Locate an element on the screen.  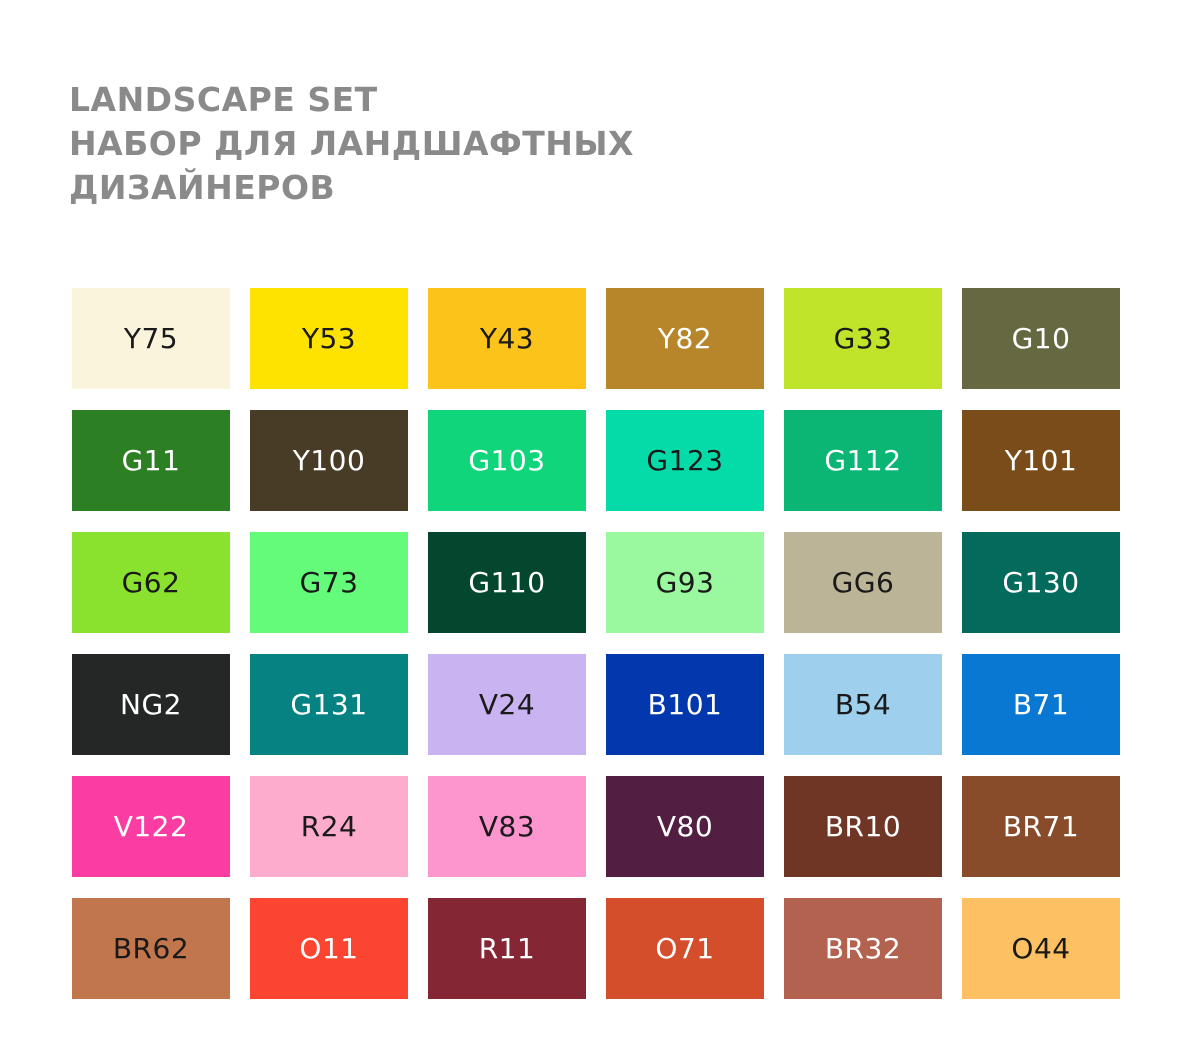
color-swatch: G112 is located at coordinates (863, 460).